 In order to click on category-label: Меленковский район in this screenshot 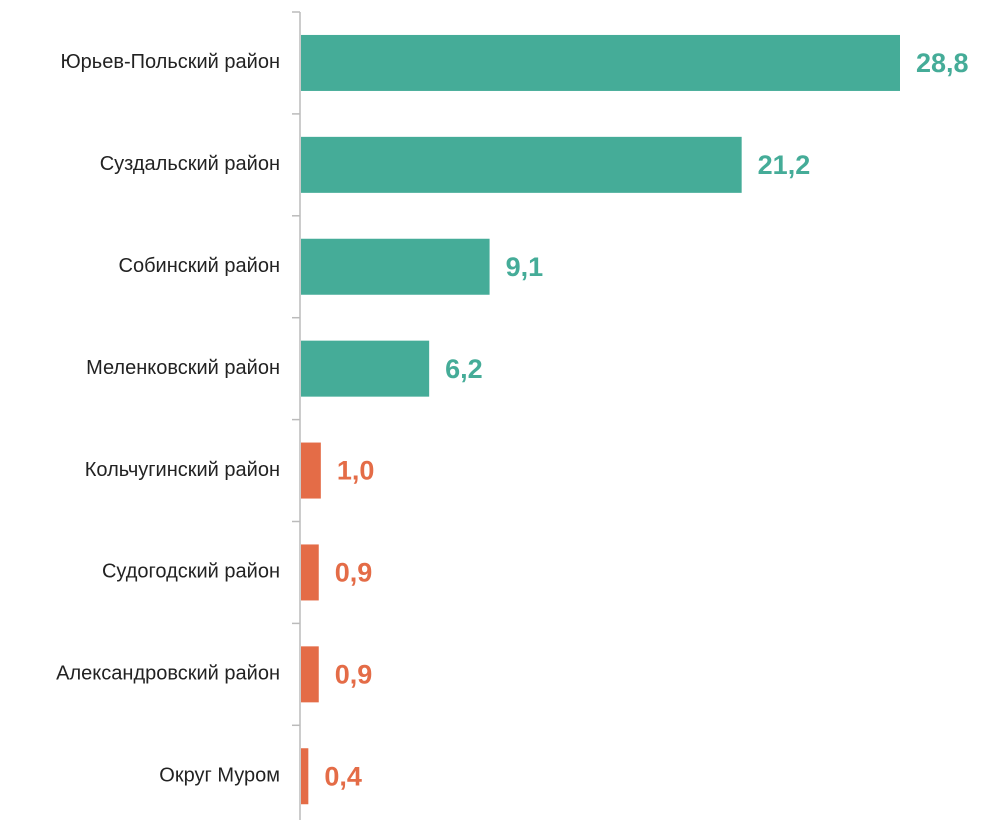, I will do `click(183, 368)`.